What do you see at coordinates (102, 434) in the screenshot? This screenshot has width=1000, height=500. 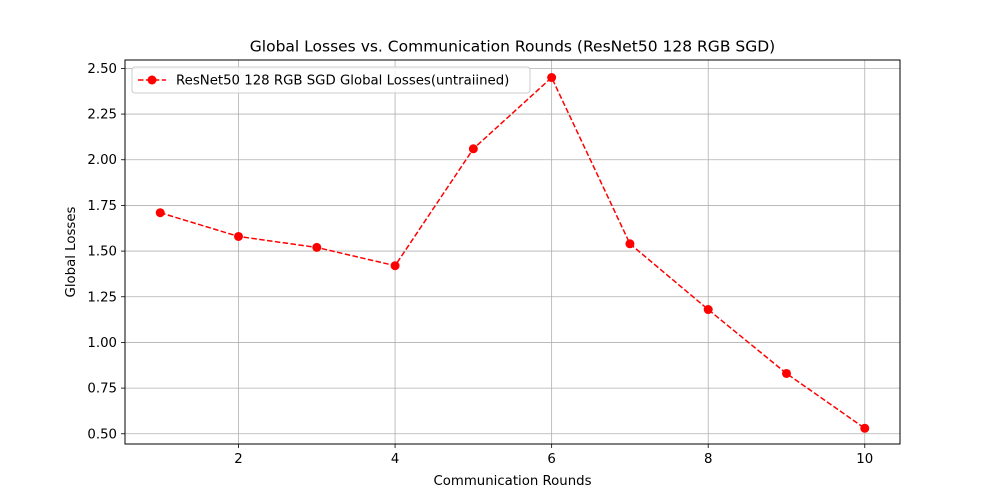 I see `y-tick-label: 0.50` at bounding box center [102, 434].